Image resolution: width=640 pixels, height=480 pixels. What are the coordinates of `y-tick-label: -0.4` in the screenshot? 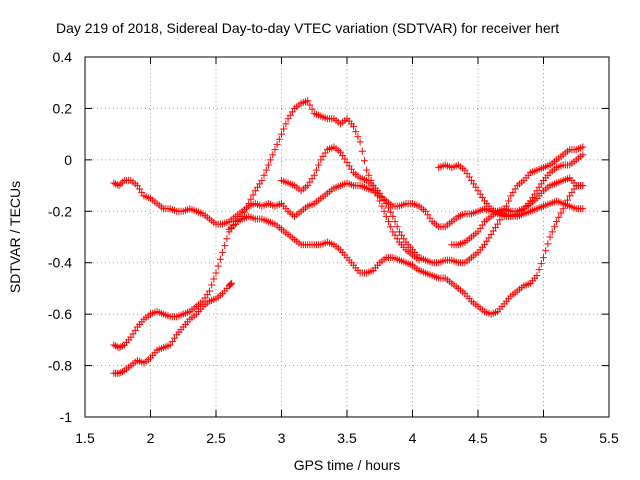 It's located at (60, 263).